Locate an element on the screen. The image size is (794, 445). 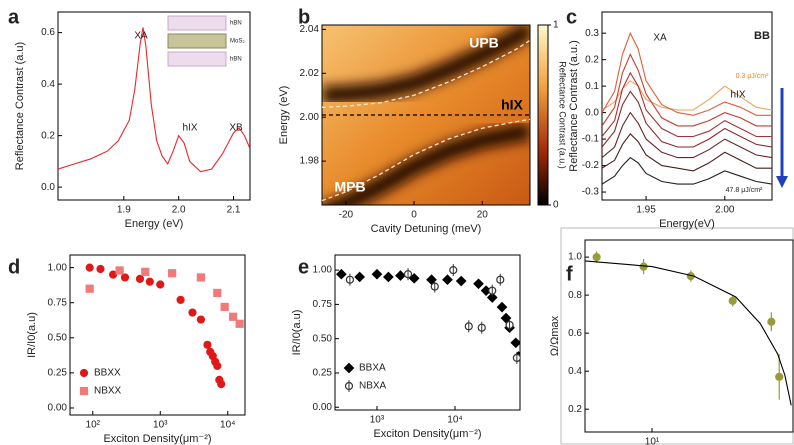
panel-label: d is located at coordinates (14, 267).